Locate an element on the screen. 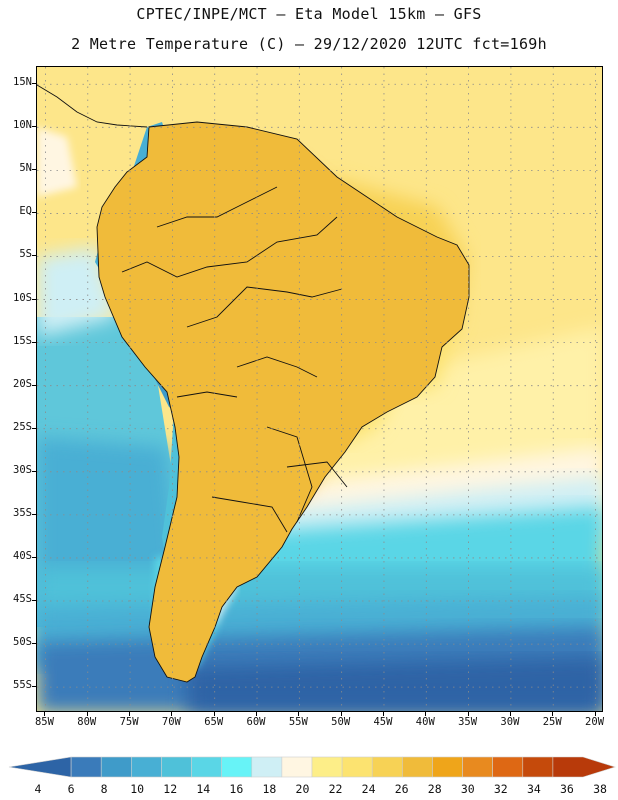 The width and height of the screenshot is (618, 800). lat-tick-label: 40S is located at coordinates (22, 555).